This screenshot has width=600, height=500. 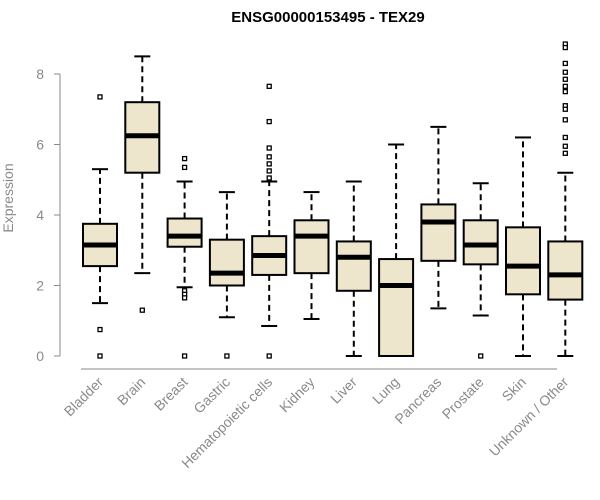 What do you see at coordinates (40, 74) in the screenshot?
I see `y-tick-label: 8` at bounding box center [40, 74].